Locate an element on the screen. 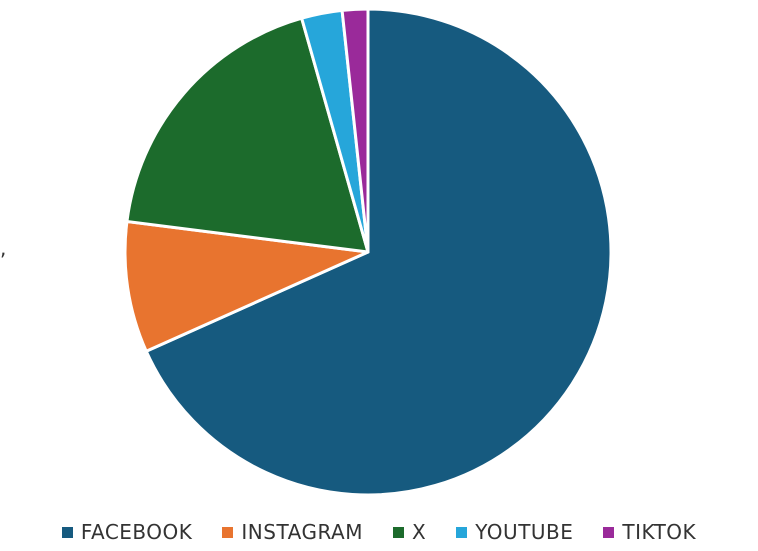 This screenshot has height=551, width=758. stray-mark: , is located at coordinates (3, 248).